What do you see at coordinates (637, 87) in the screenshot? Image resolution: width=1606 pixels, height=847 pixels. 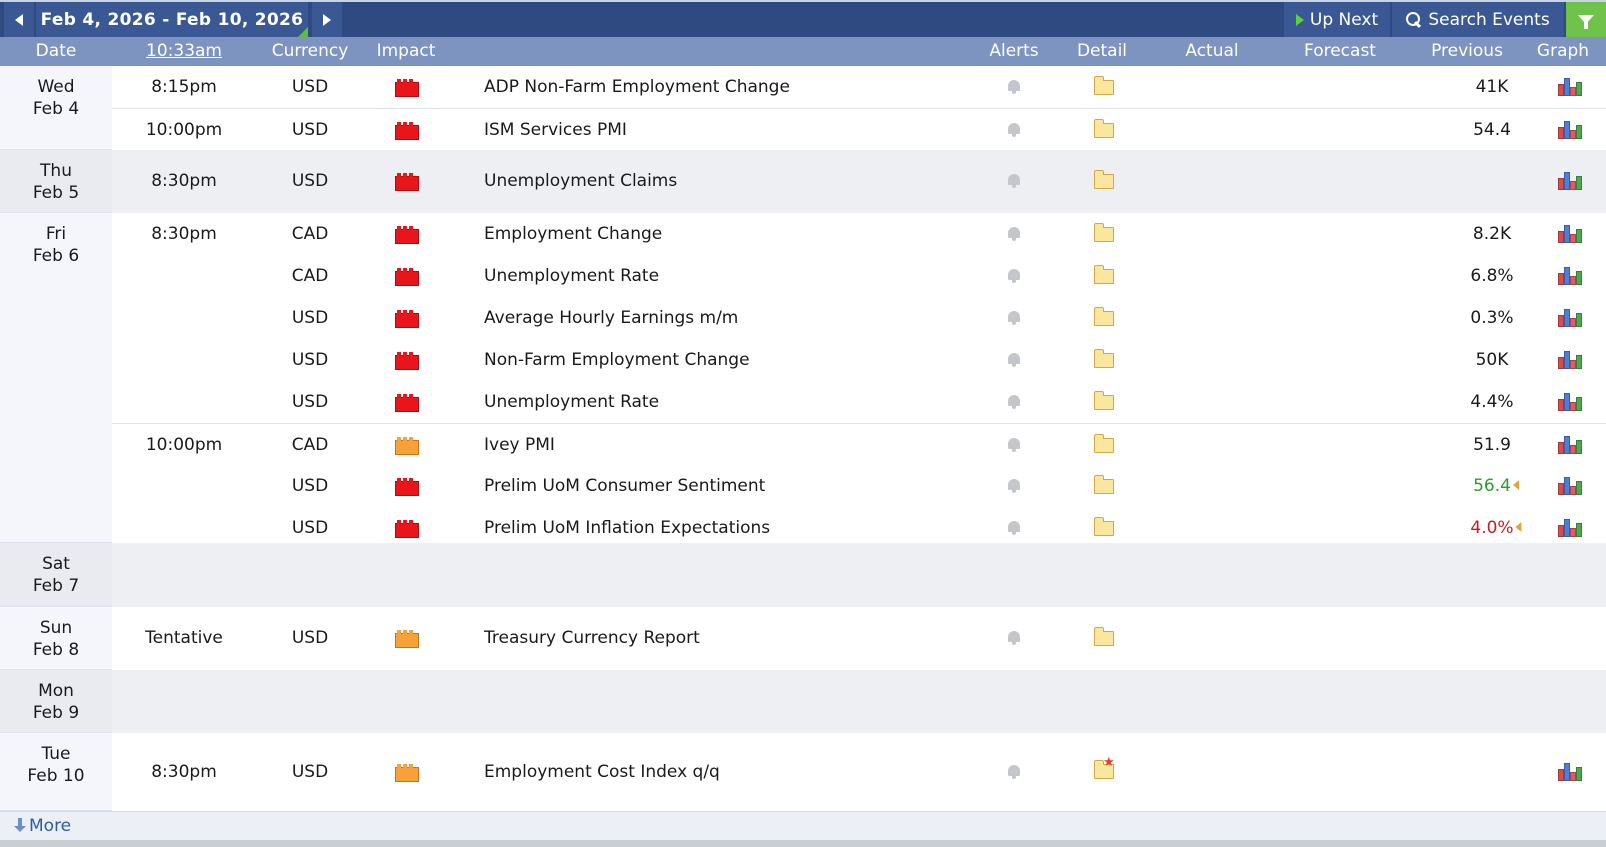 I see `event-title: ADP Non-Farm Employment Change` at bounding box center [637, 87].